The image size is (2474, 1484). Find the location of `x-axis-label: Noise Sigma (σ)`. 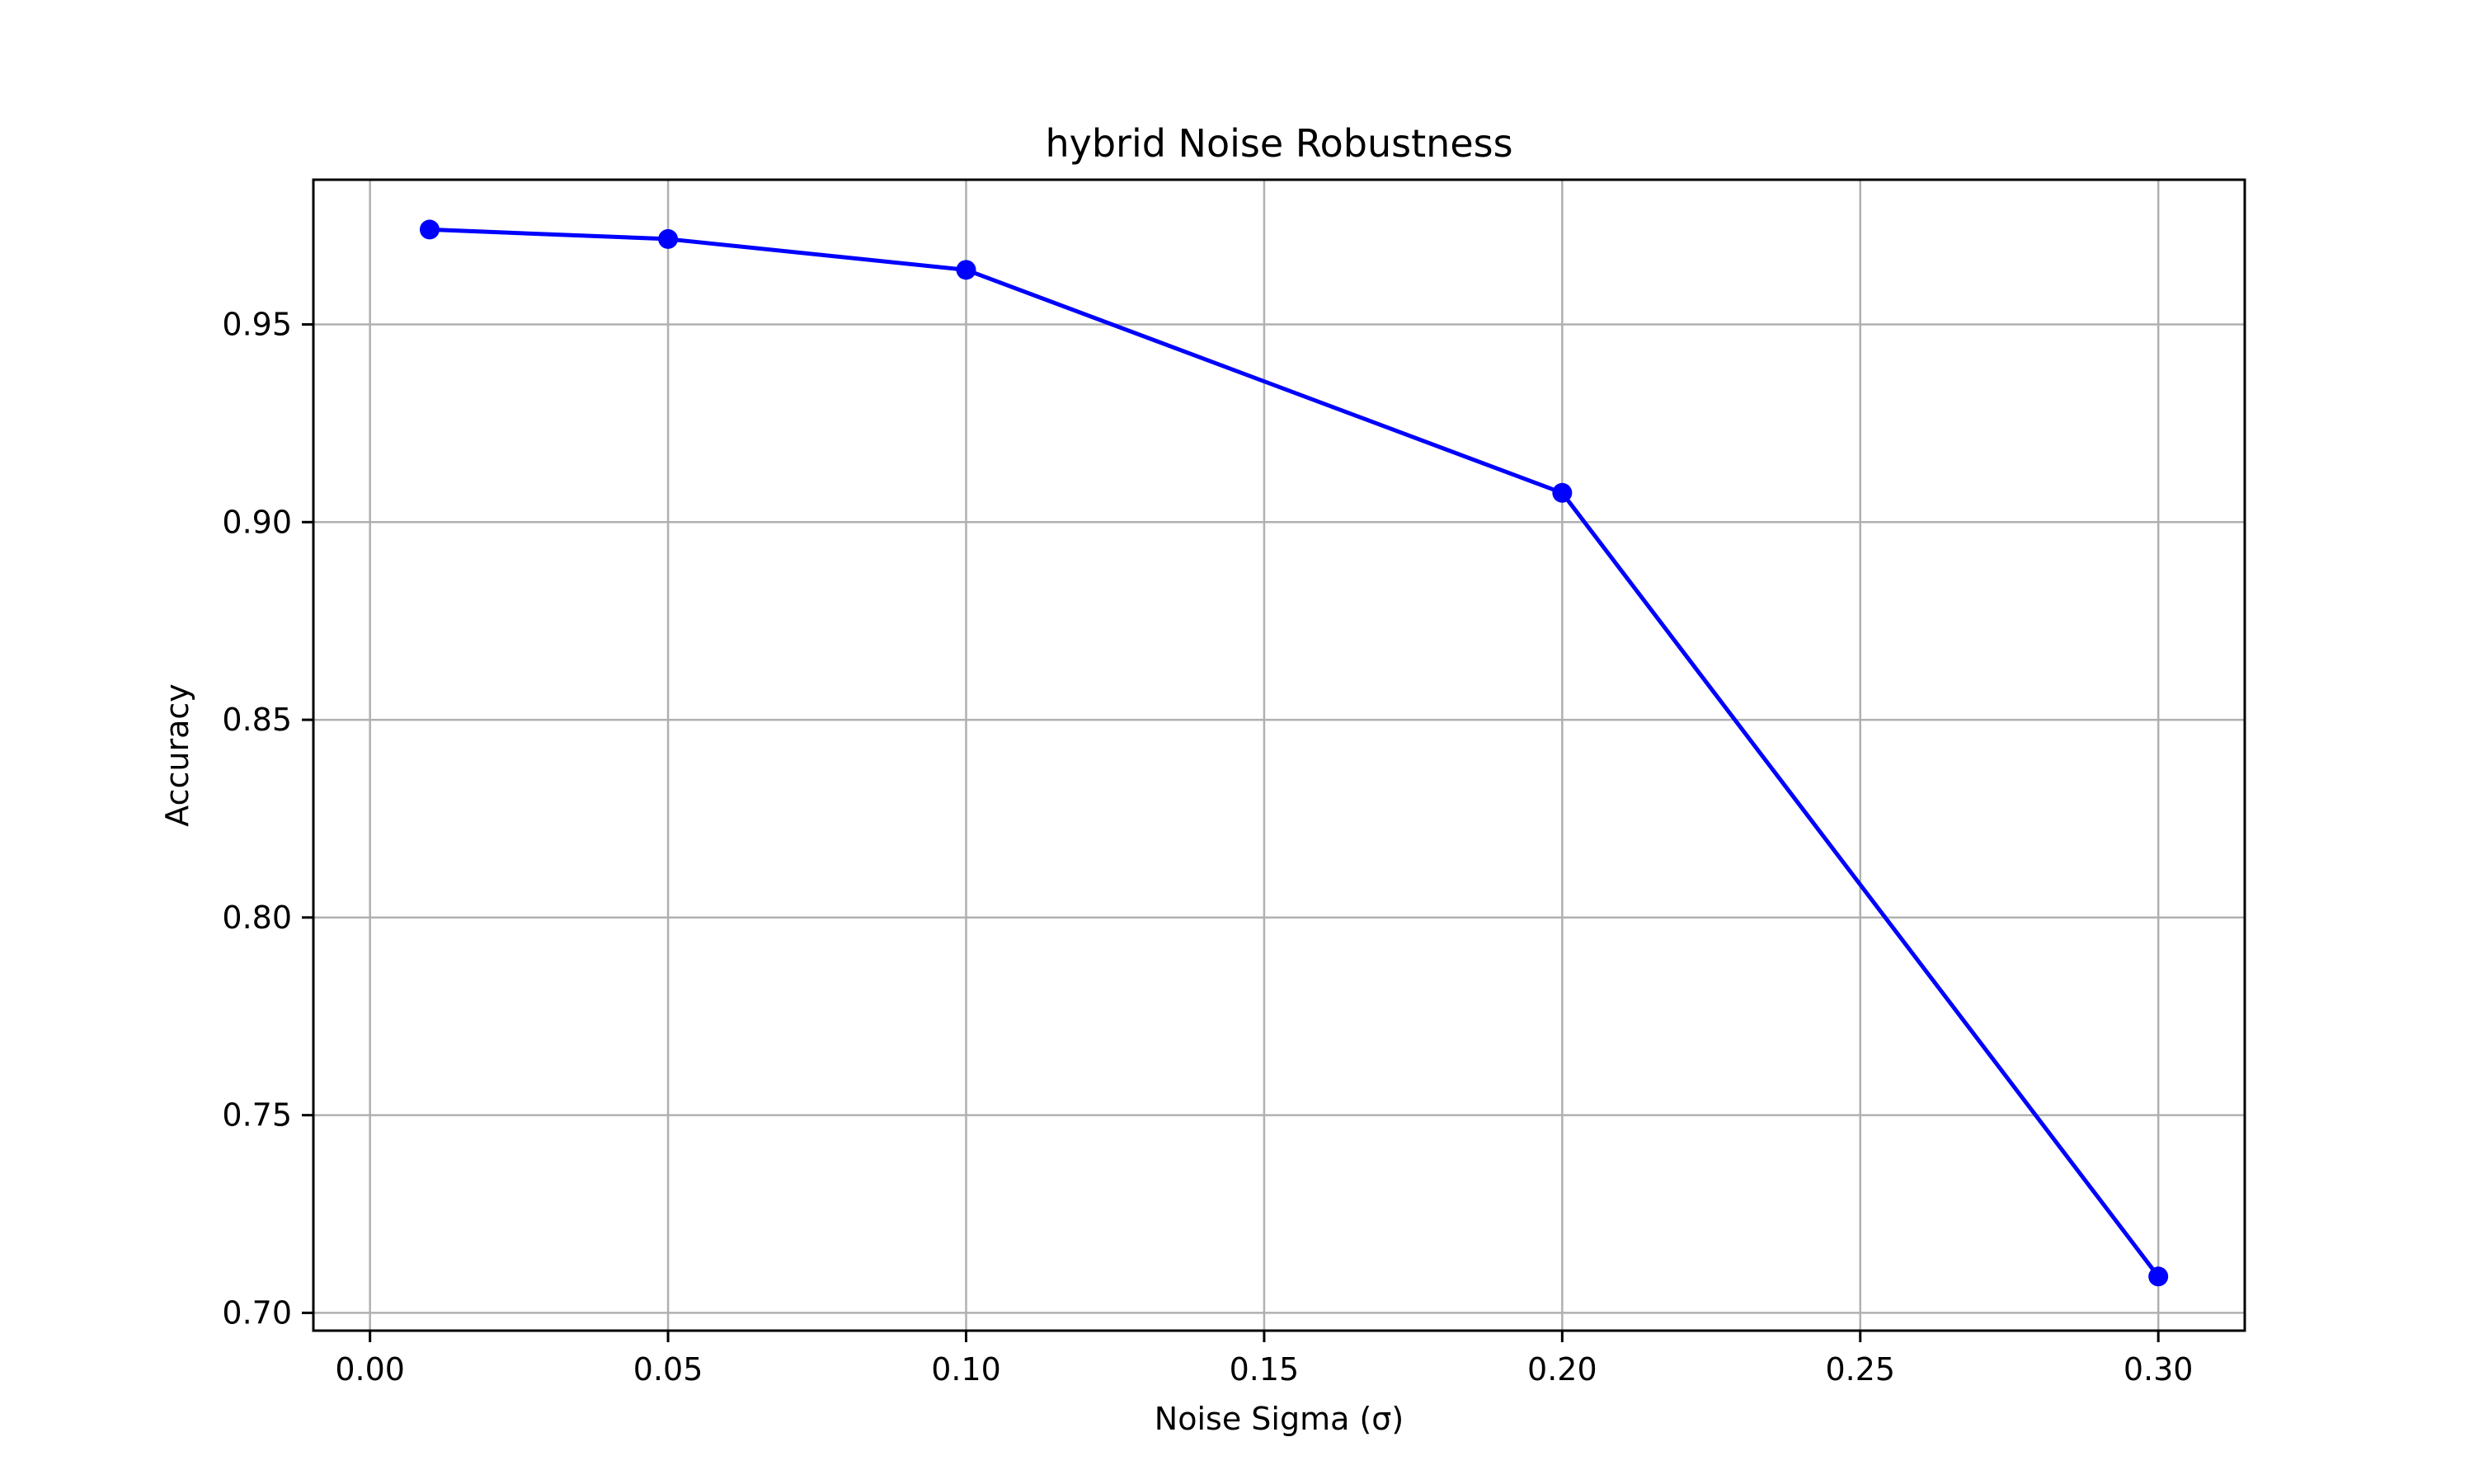

x-axis-label: Noise Sigma (σ) is located at coordinates (1279, 1419).